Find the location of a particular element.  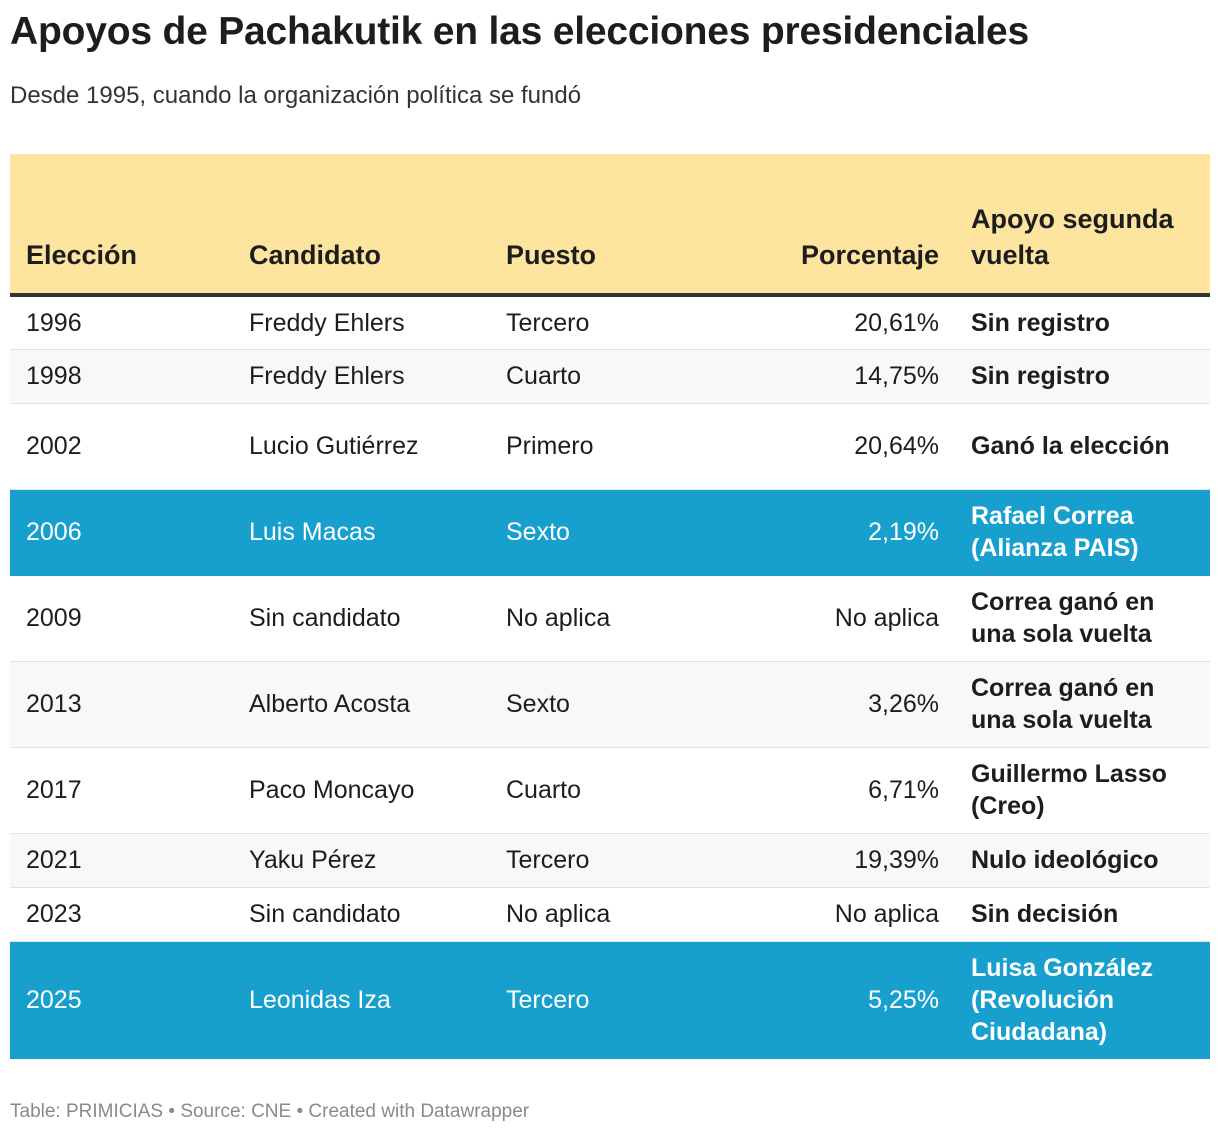

cell-eleccion: 2002 is located at coordinates (121, 446).